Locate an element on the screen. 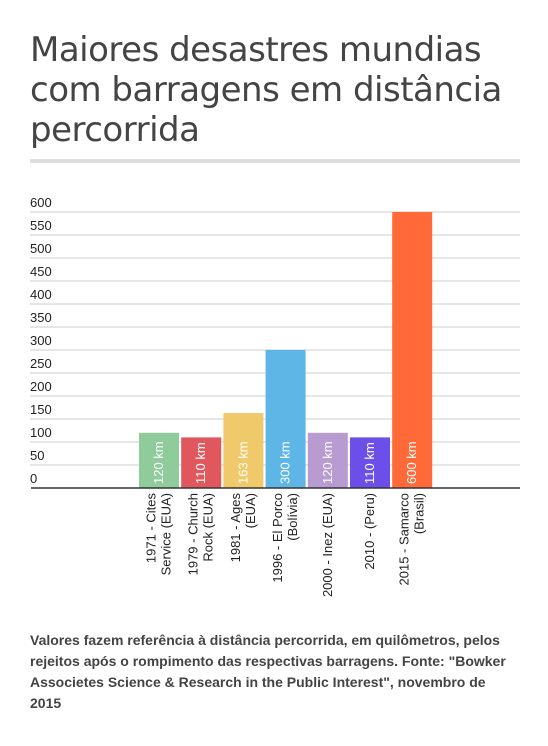  data-label: 600 km is located at coordinates (411, 462).